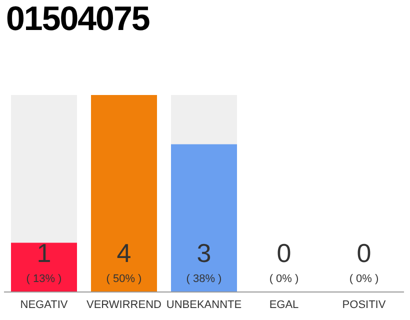 This screenshot has height=320, width=410. Describe the element at coordinates (284, 304) in the screenshot. I see `x-tick-label: EGAL` at that location.